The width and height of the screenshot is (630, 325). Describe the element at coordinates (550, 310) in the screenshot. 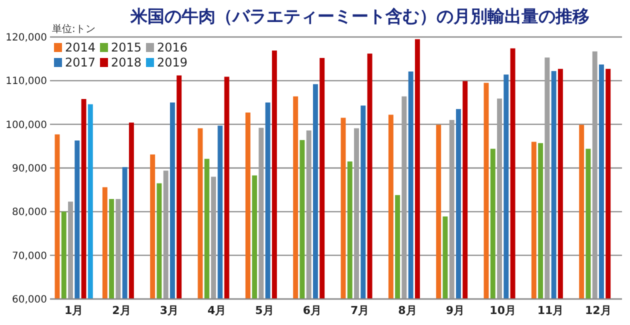

I see `x-tick-label: 11月` at that location.